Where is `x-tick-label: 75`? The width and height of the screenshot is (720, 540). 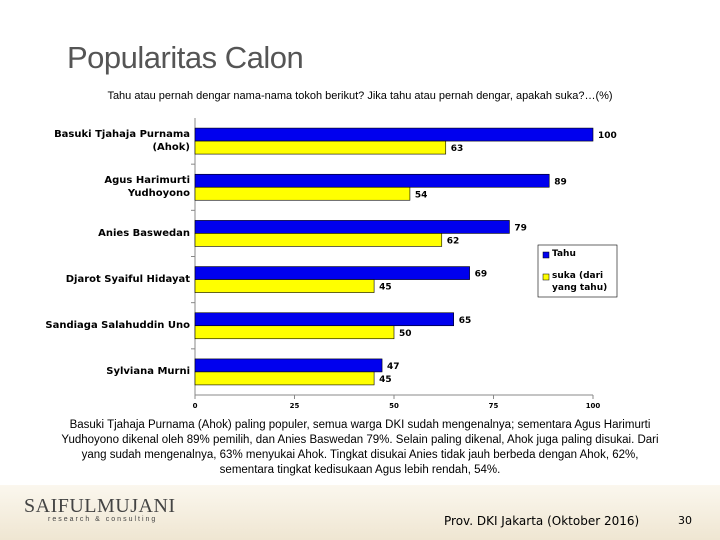
x-tick-label: 75 is located at coordinates (494, 406).